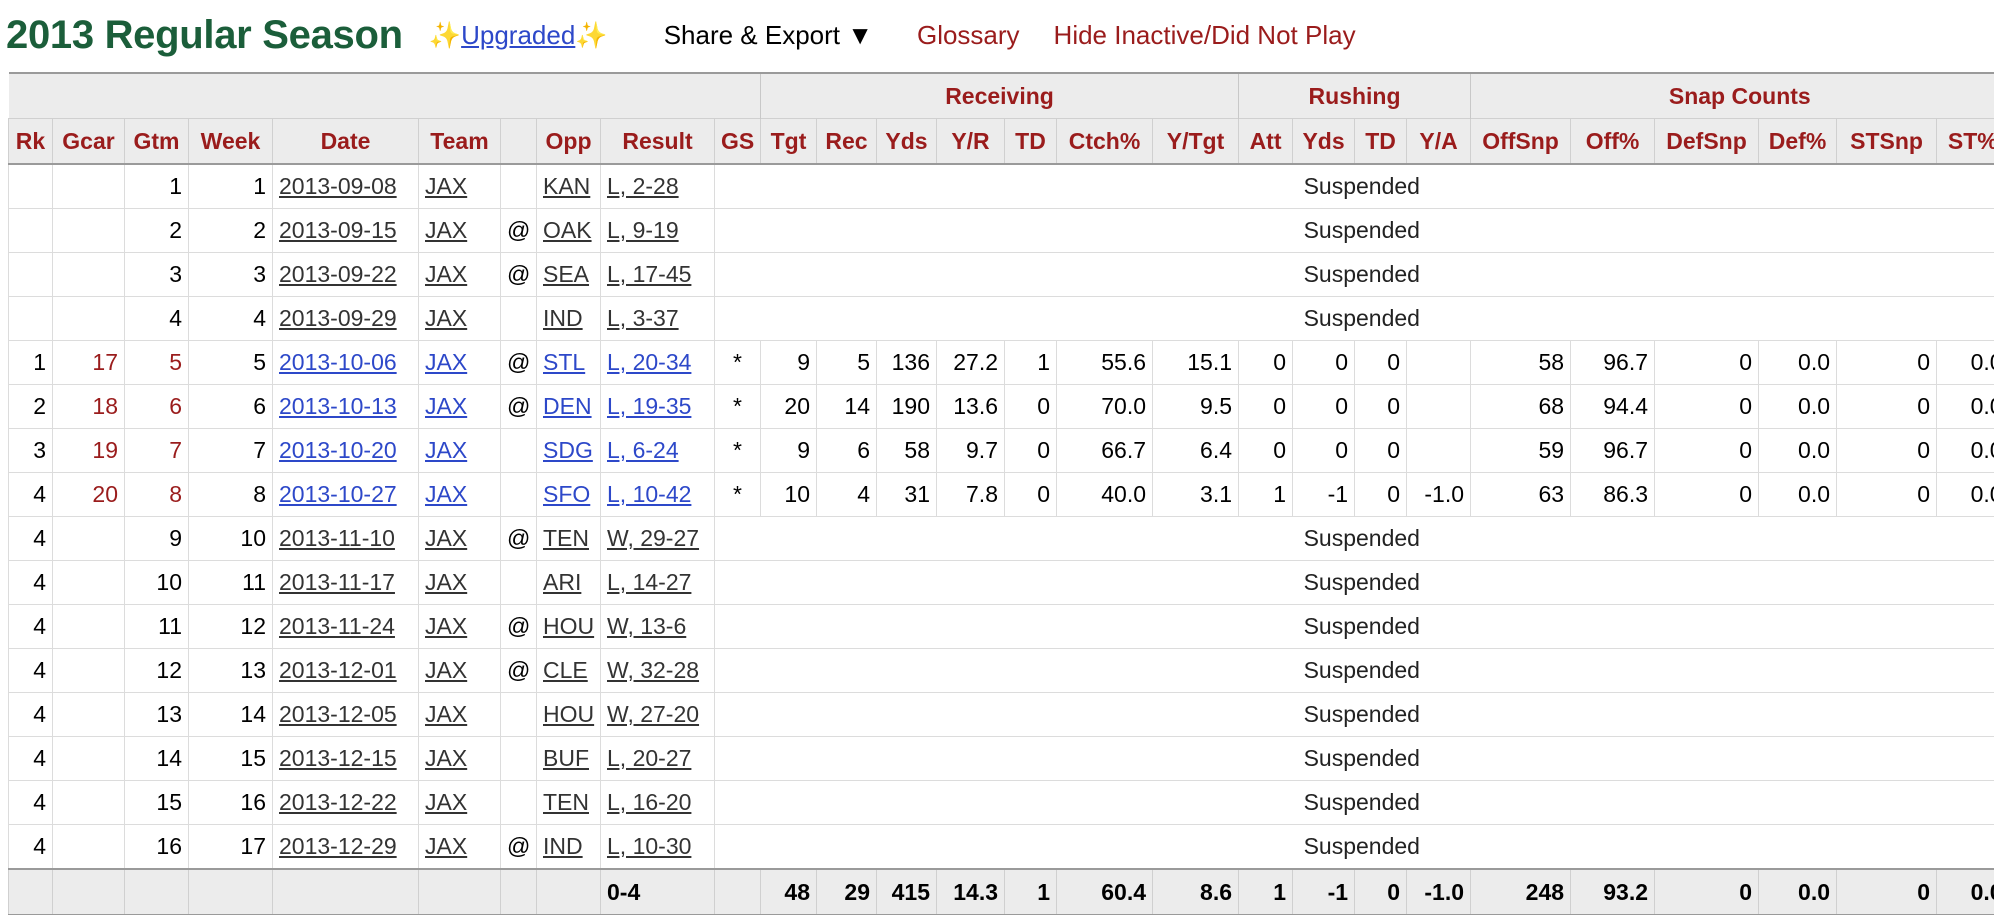  Describe the element at coordinates (970, 141) in the screenshot. I see `column-header: Y/R` at that location.